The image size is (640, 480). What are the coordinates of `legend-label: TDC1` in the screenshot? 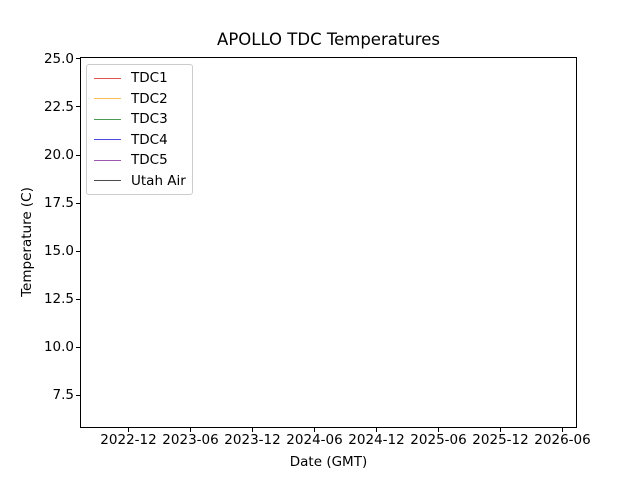 It's located at (149, 78).